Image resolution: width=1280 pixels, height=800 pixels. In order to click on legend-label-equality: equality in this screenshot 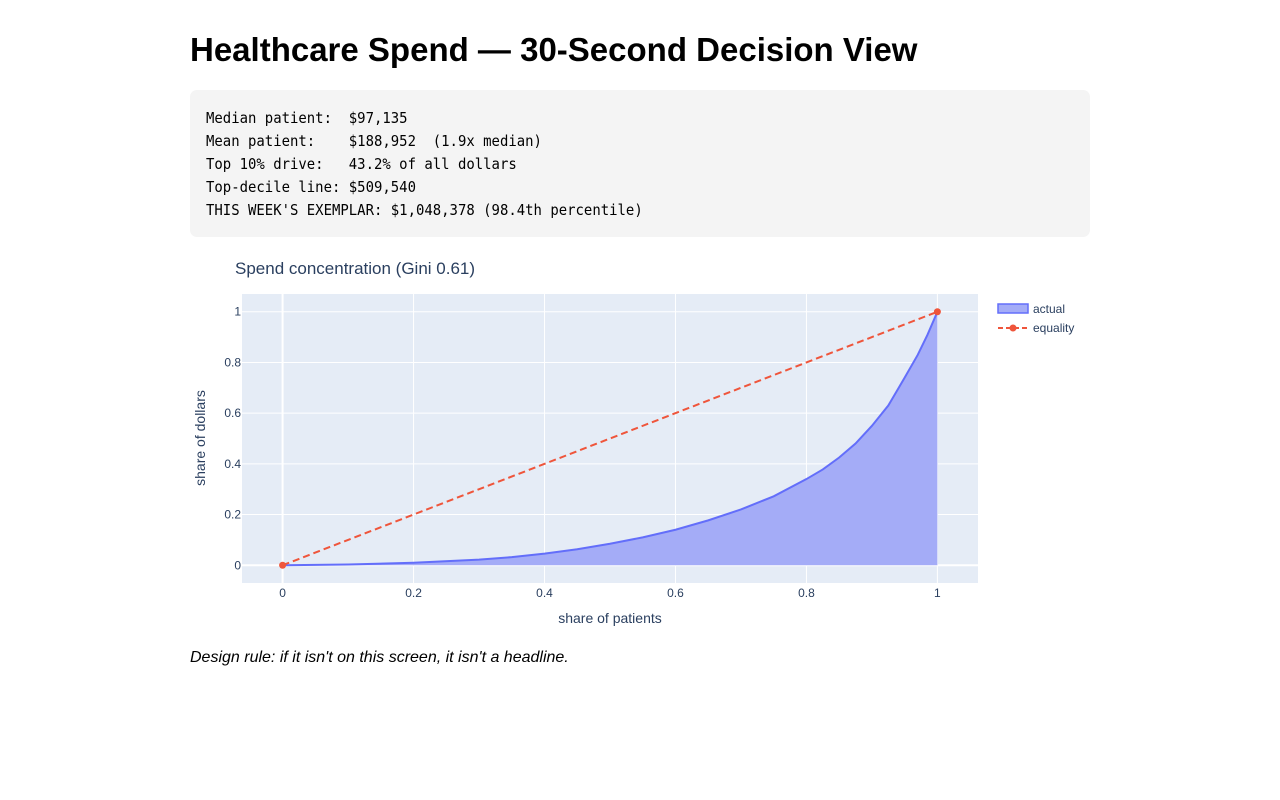, I will do `click(1053, 328)`.